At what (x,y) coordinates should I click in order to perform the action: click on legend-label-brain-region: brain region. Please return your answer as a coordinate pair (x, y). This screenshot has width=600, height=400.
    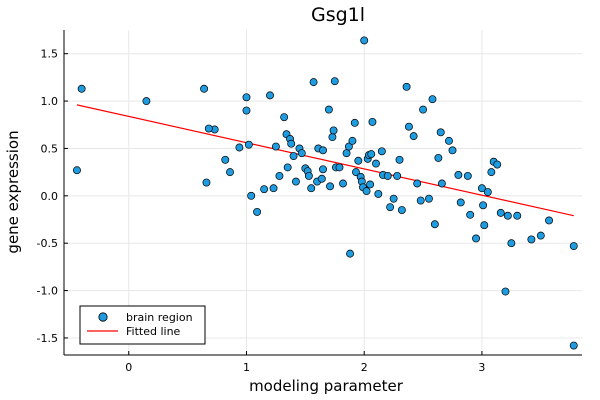
    Looking at the image, I should click on (159, 317).